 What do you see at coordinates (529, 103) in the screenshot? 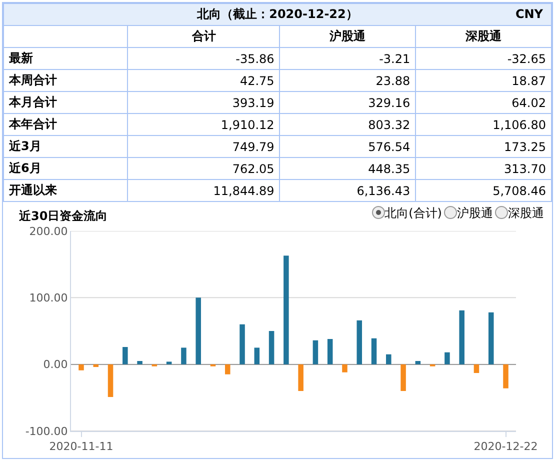
I see `text: 64.02` at bounding box center [529, 103].